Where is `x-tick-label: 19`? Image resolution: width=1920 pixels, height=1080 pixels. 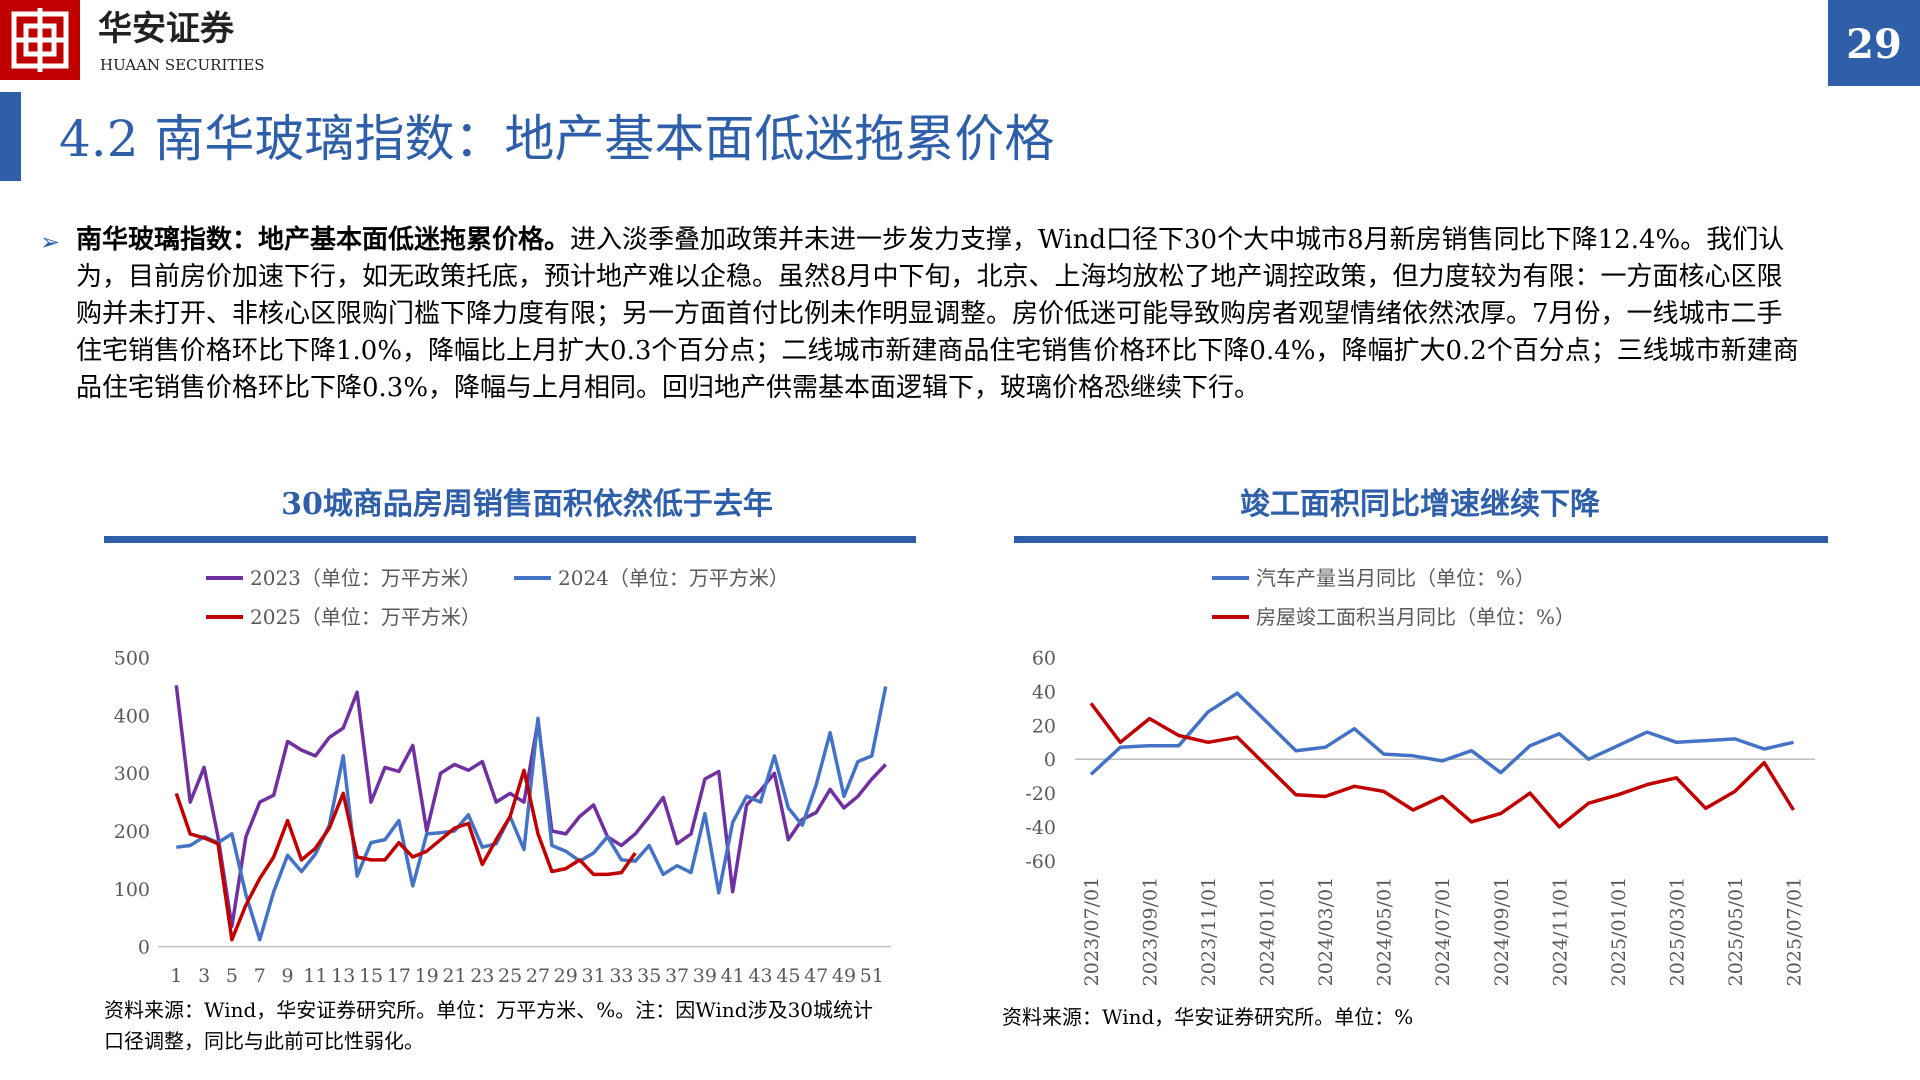
x-tick-label: 19 is located at coordinates (427, 976).